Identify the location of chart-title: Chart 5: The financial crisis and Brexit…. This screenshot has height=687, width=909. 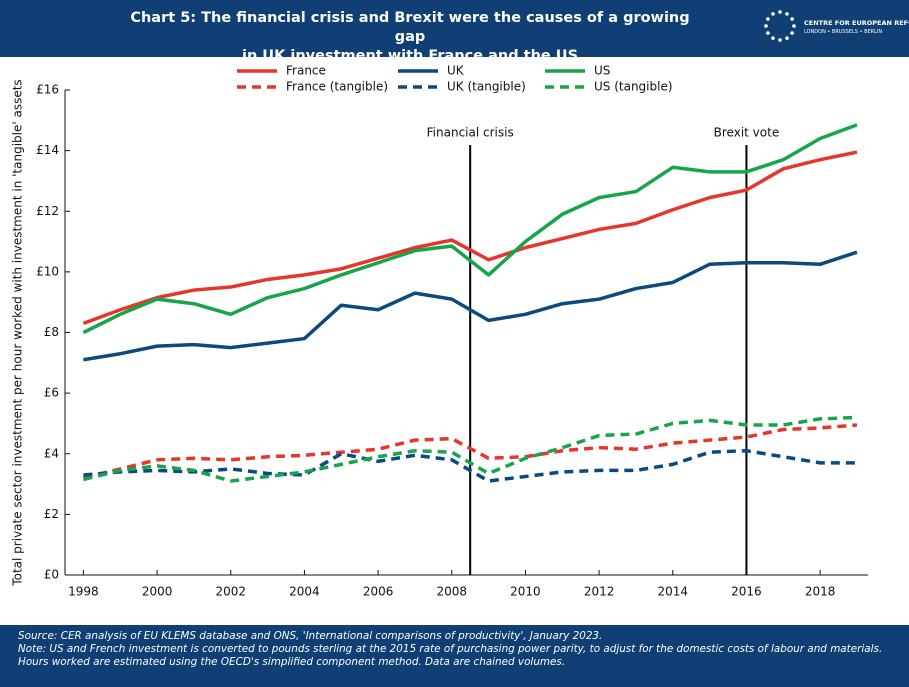
(410, 37).